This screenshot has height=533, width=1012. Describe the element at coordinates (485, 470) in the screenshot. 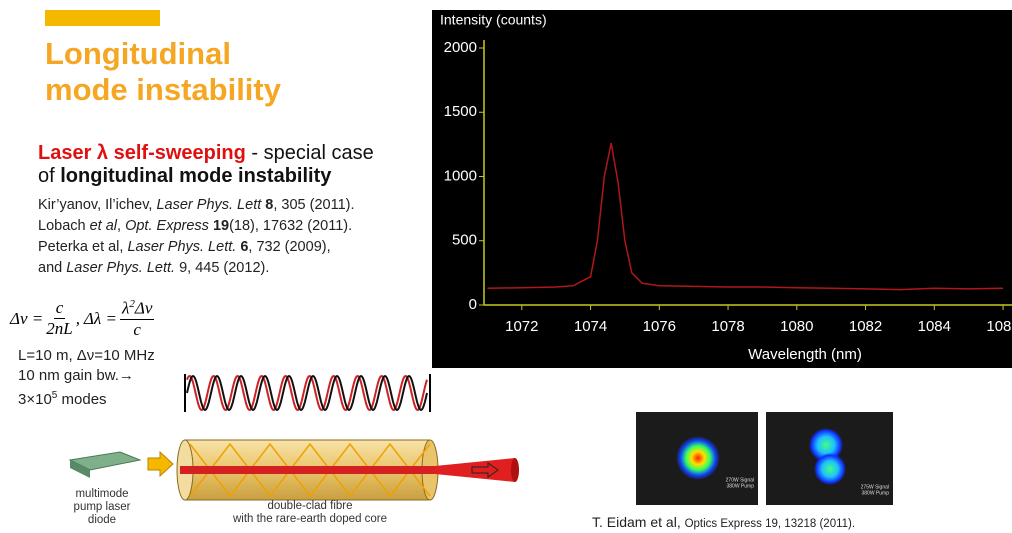

I see `output-arrow` at that location.